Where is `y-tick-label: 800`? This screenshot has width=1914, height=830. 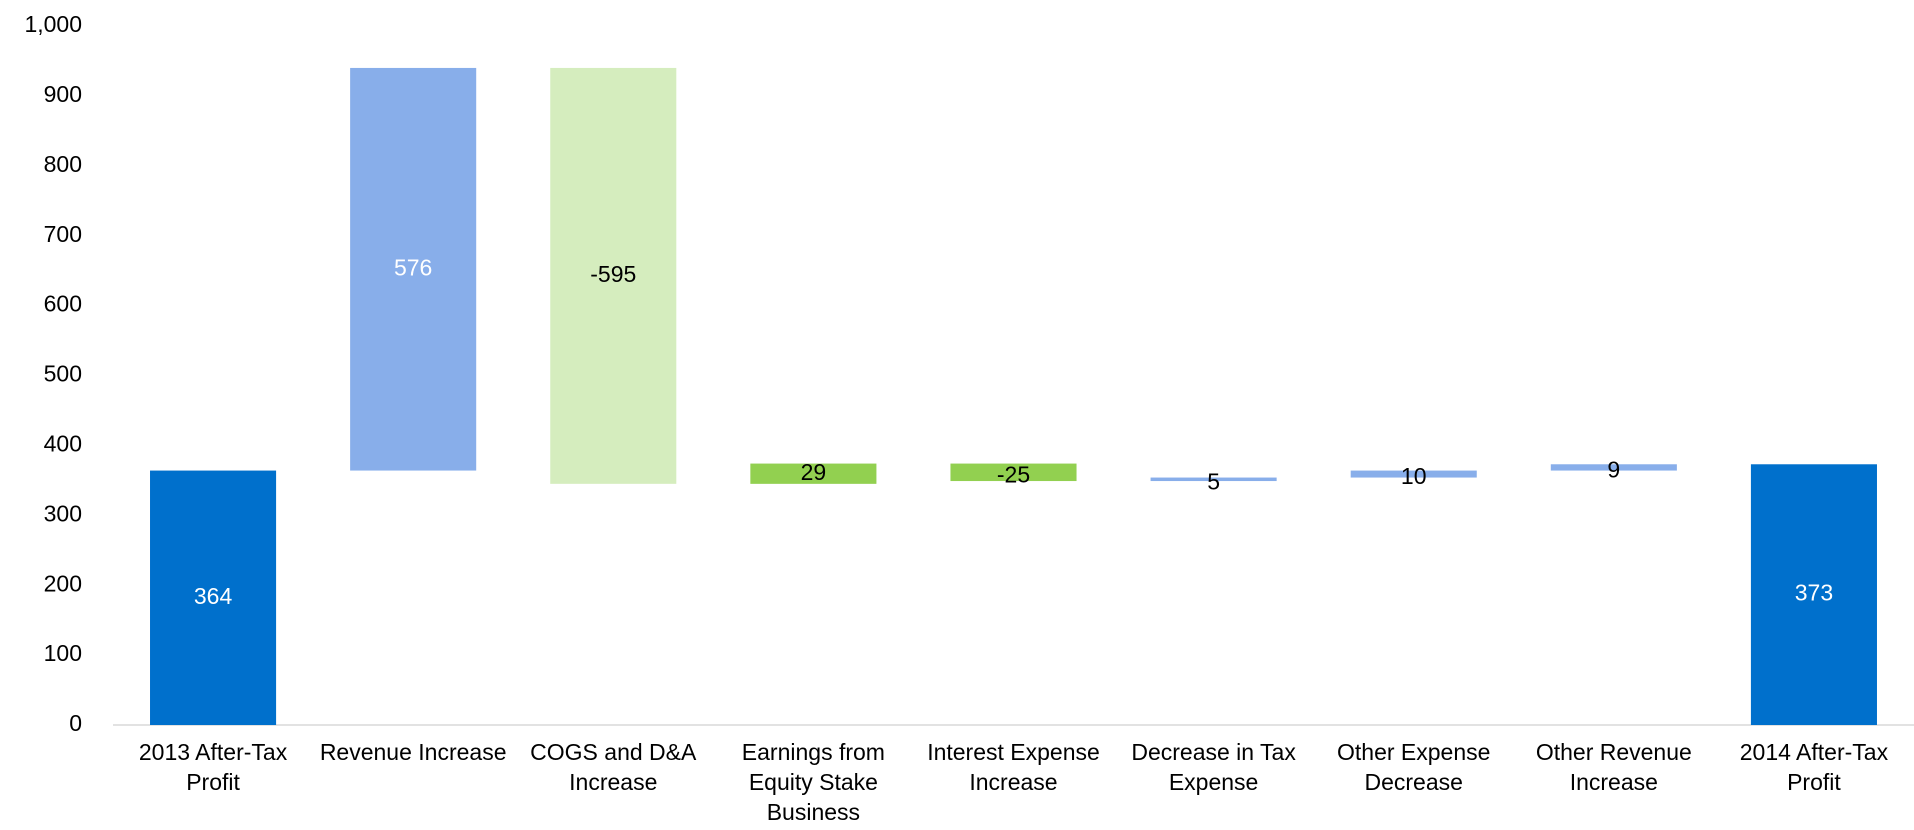 y-tick-label: 800 is located at coordinates (63, 164).